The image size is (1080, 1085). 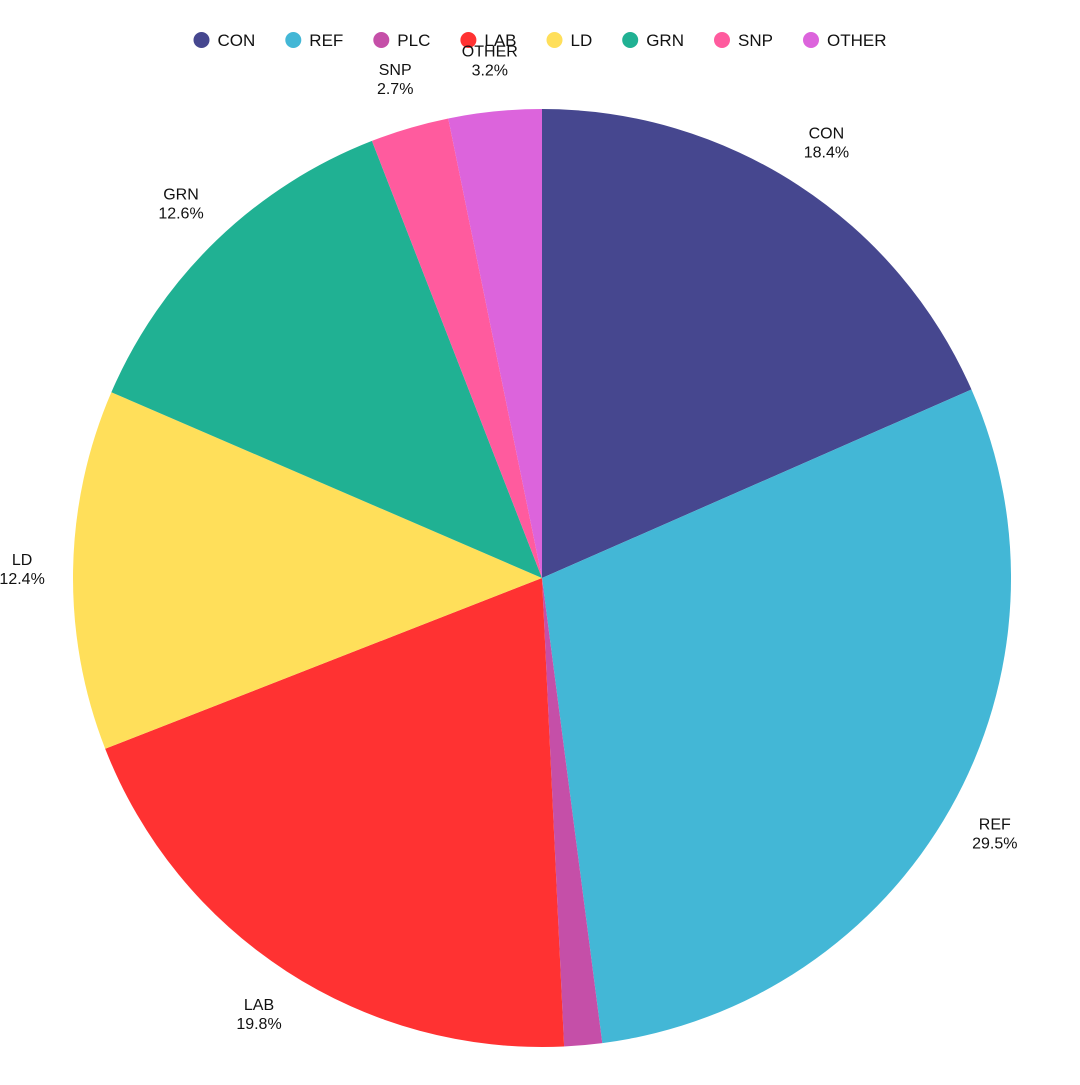 I want to click on legend-label: GRN, so click(x=665, y=40).